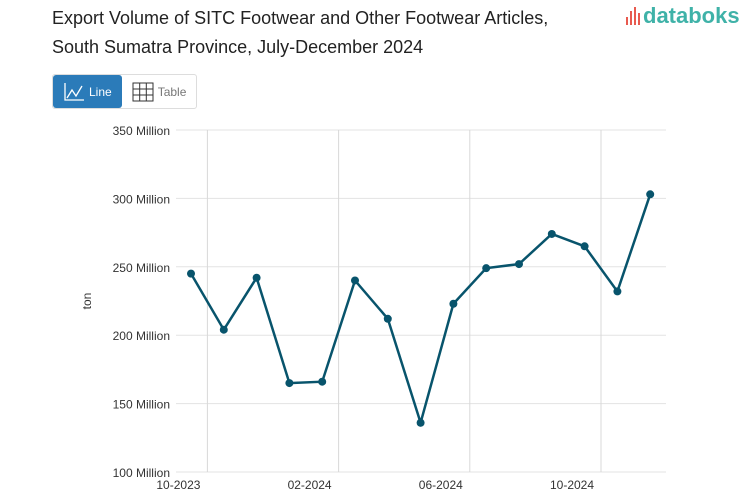 Image resolution: width=753 pixels, height=498 pixels. I want to click on y-tick-label: 150 Million, so click(141, 405).